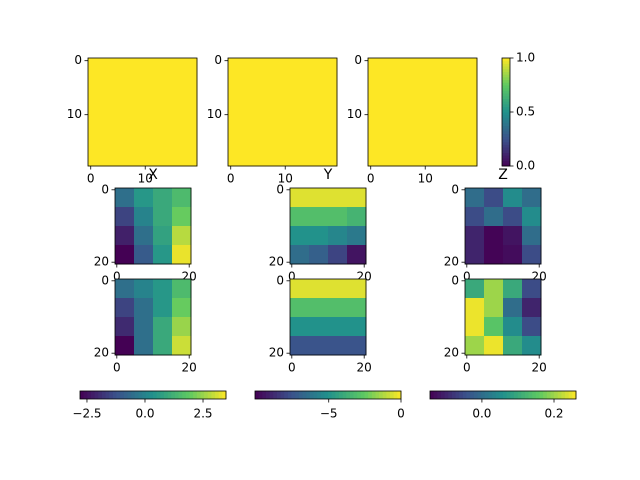  What do you see at coordinates (329, 414) in the screenshot?
I see `colorbar-tick-label: −5` at bounding box center [329, 414].